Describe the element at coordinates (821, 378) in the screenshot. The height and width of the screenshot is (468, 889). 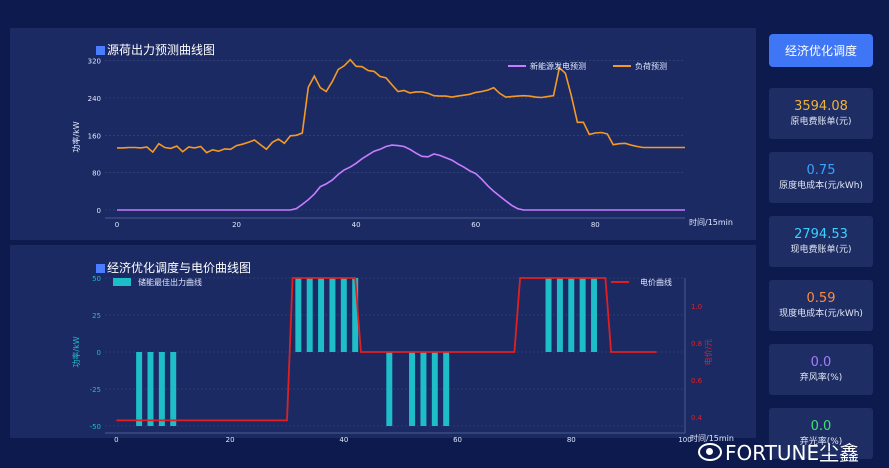
I see `stat-label: 弃风率(%)` at that location.